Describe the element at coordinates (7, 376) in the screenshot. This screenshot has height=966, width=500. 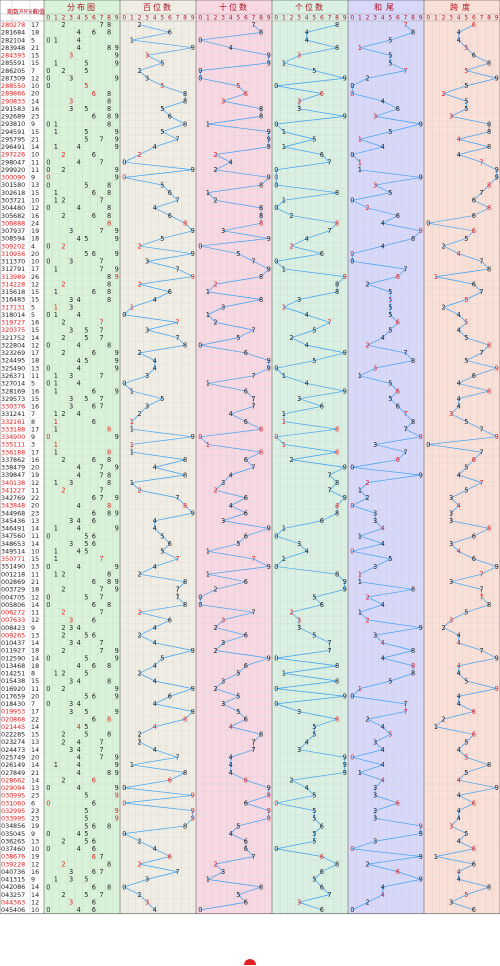
I see `period-cell: 326` at that location.